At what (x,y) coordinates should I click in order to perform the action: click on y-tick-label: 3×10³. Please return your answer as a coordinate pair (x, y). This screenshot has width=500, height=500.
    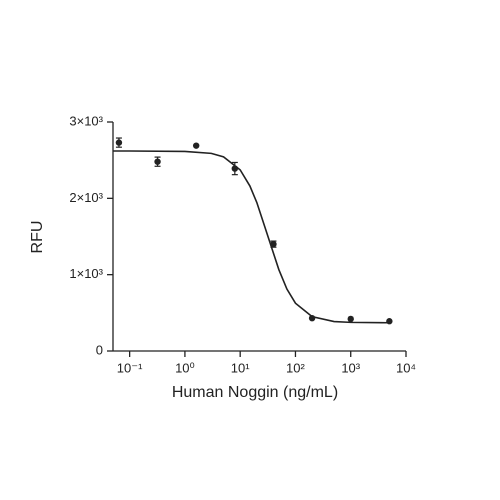
    Looking at the image, I should click on (86, 120).